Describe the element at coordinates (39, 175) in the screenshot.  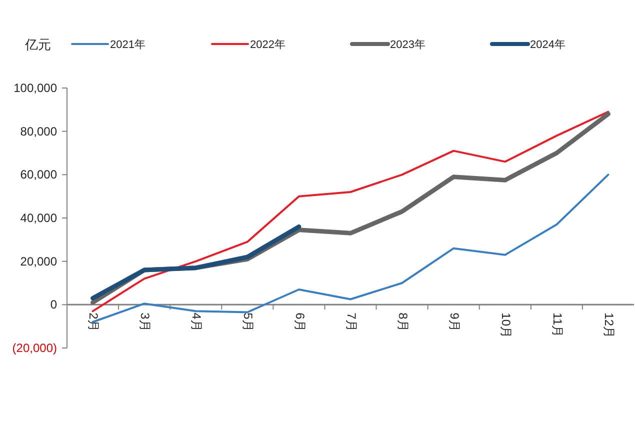
I see `y-tick-label: 60,000` at that location.